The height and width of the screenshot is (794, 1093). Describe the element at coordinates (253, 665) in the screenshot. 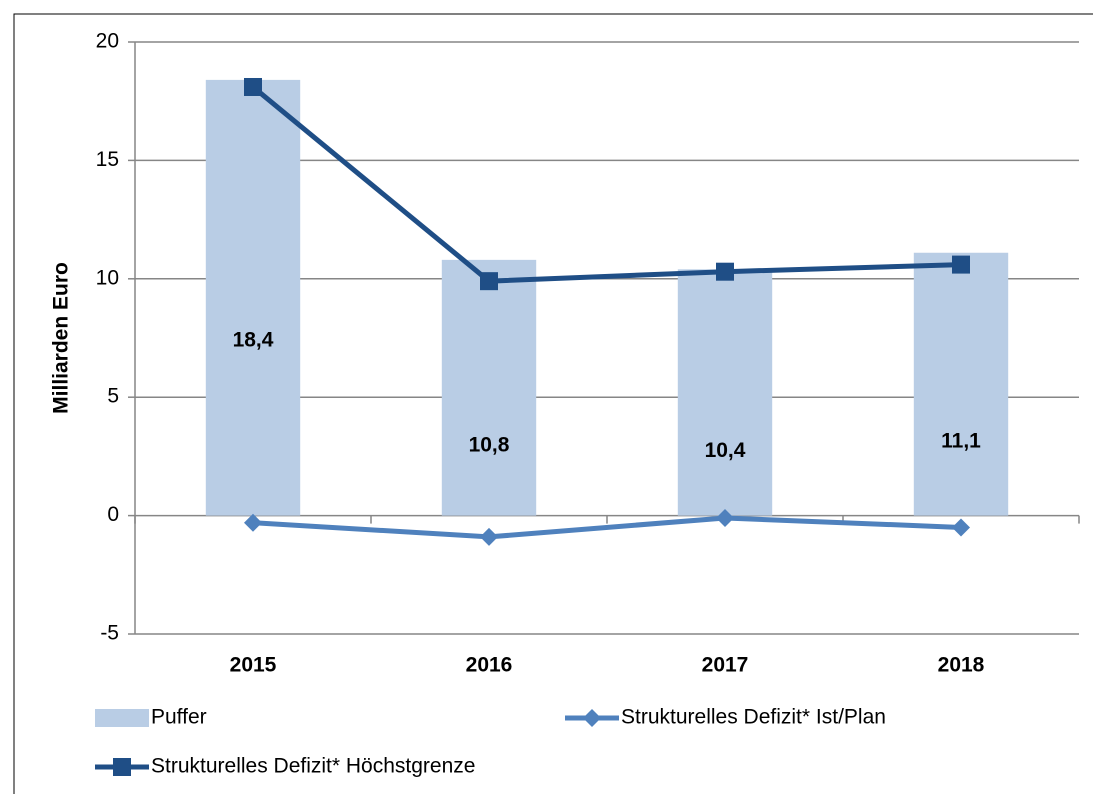

I see `x-tick-label: 2015` at that location.